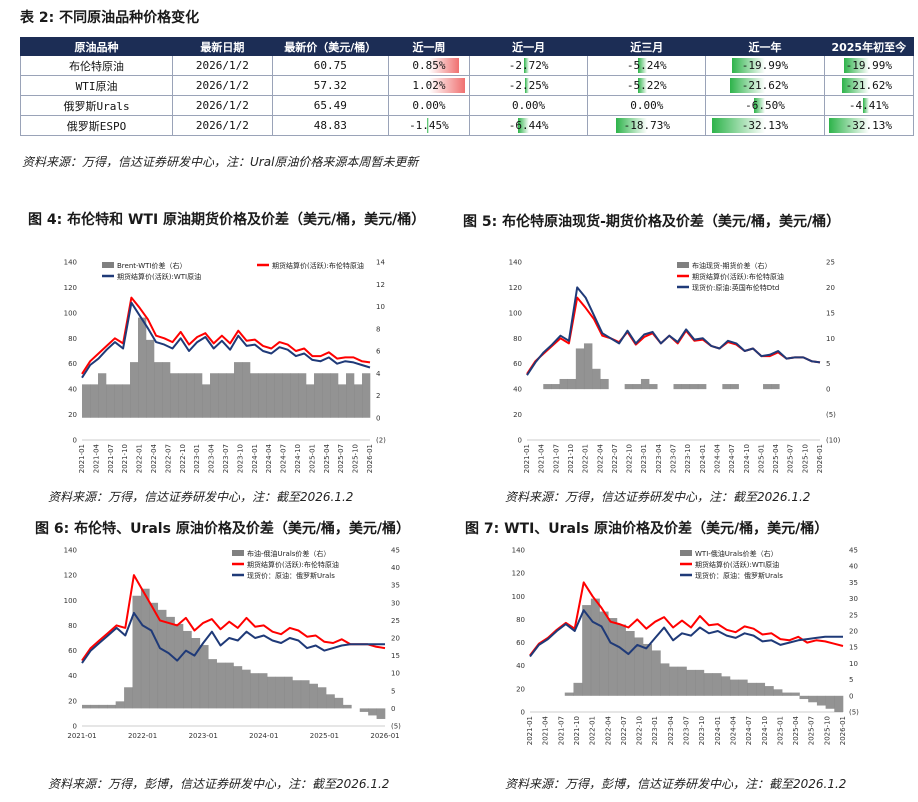 The height and width of the screenshot is (802, 918). Describe the element at coordinates (240, 458) in the screenshot. I see `x-tick-label: 2023-10` at that location.